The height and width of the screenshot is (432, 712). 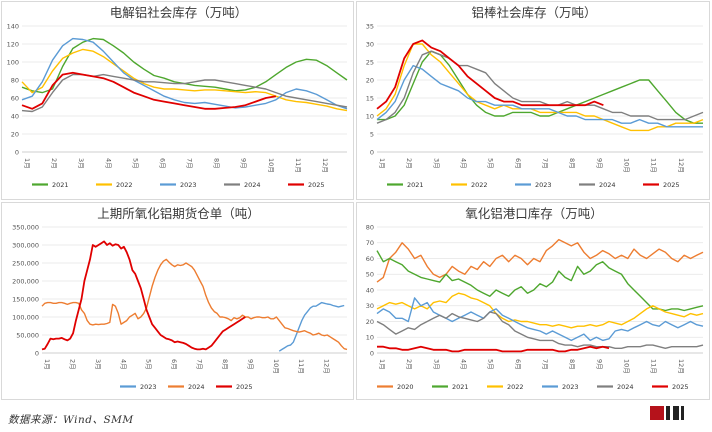 What do you see at coordinates (545, 364) in the screenshot?
I see `x-tick-label: 7月` at bounding box center [545, 364].